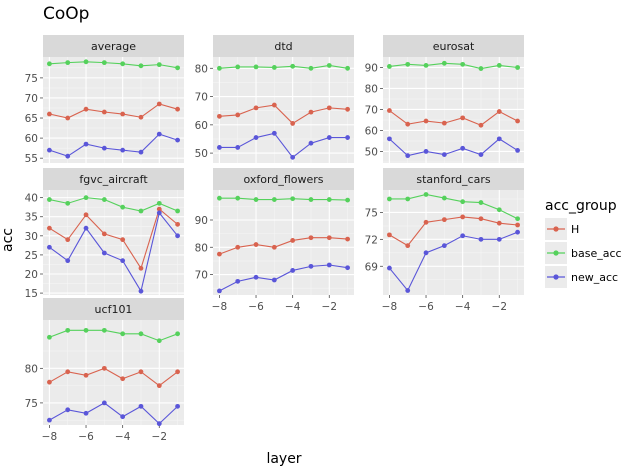 This screenshot has width=626, height=473. Describe the element at coordinates (31, 294) in the screenshot. I see `y-tick-label: 15` at that location.